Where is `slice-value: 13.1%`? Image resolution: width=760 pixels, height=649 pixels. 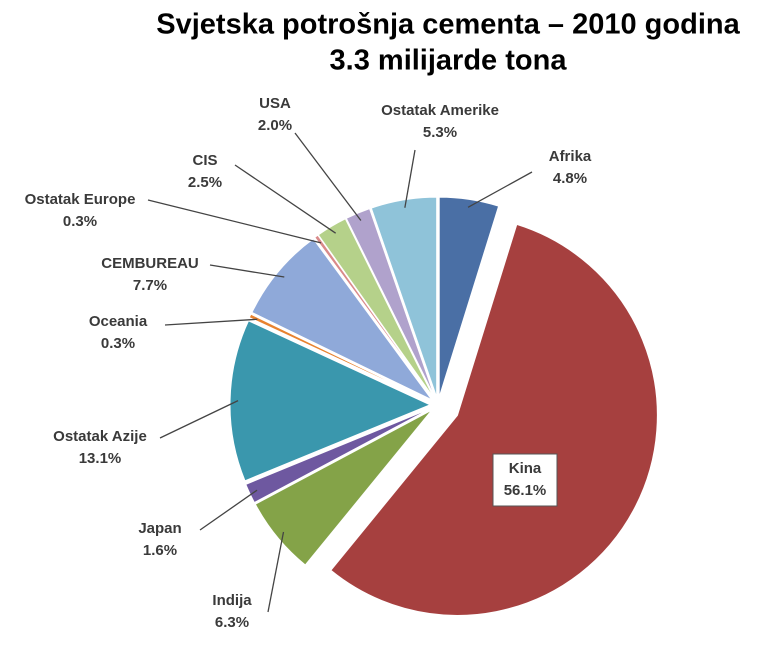 slice-value: 13.1% is located at coordinates (100, 458).